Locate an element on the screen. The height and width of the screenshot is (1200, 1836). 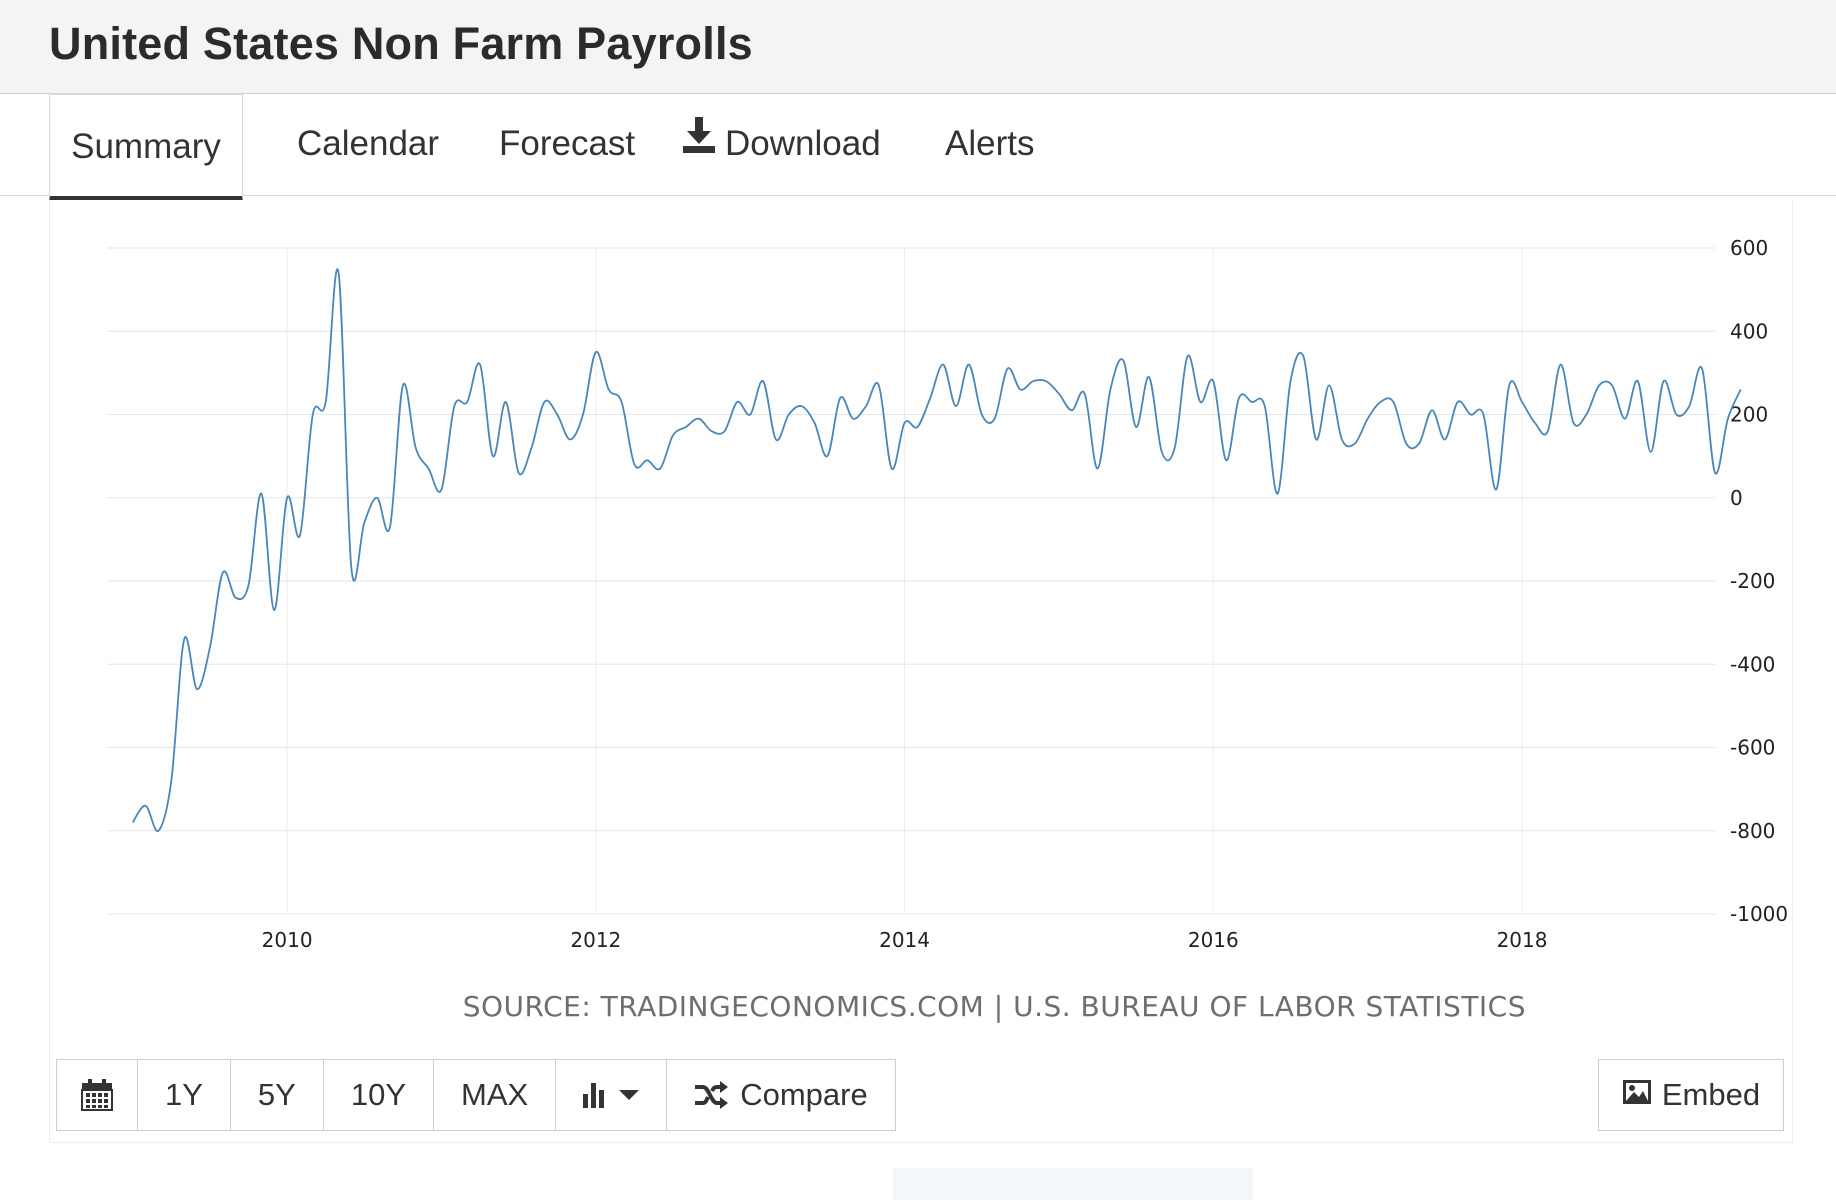
x-tick-label: 2010 is located at coordinates (287, 940).